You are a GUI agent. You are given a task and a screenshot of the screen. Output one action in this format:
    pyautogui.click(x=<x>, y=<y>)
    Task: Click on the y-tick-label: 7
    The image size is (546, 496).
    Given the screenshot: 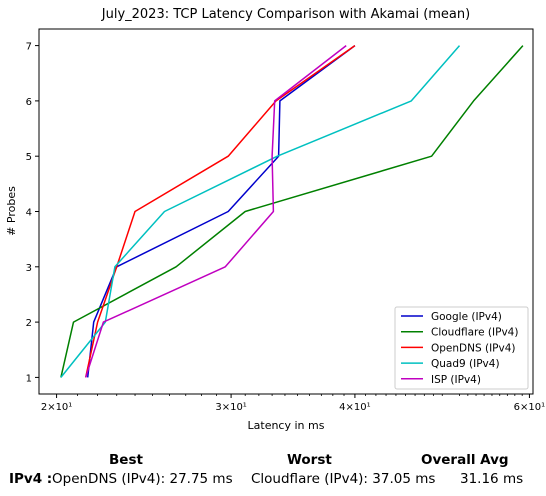 What is the action you would take?
    pyautogui.click(x=29, y=47)
    